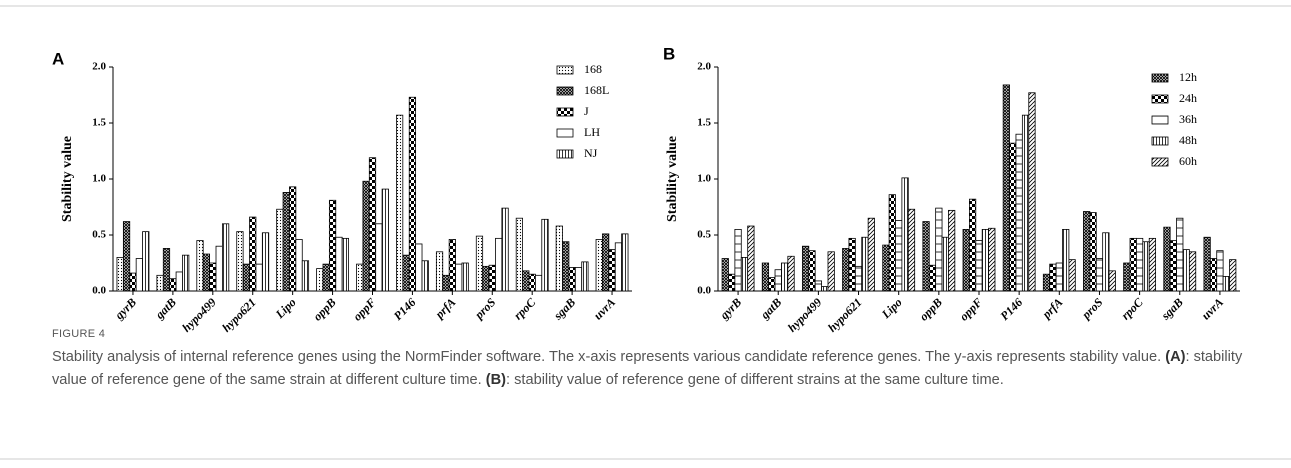 This screenshot has height=468, width=1291. Describe the element at coordinates (1052, 308) in the screenshot. I see `x-tick-label: prfA` at that location.